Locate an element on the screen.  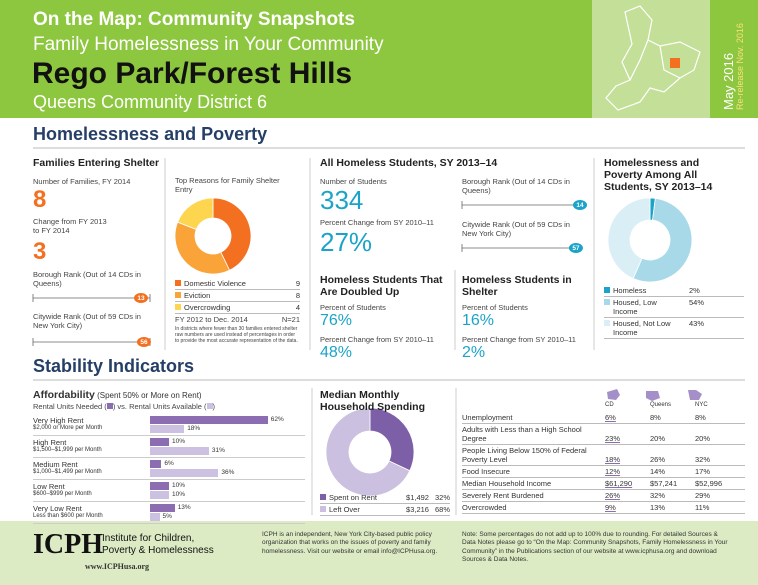
affordability-row: Low Rent $600–$999 per Month 10% 10% is located at coordinates (169, 491).